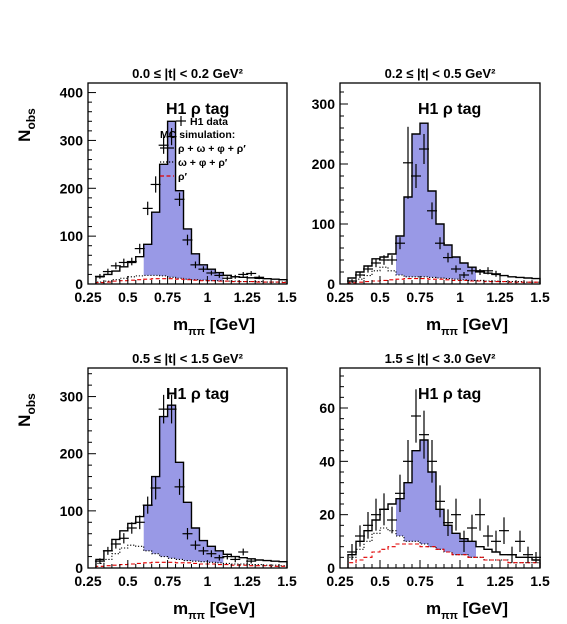 This screenshot has width=567, height=624. Describe the element at coordinates (441, 358) in the screenshot. I see `panel-title: 1.5 ≤ |t| < 3.0 GeV²` at that location.